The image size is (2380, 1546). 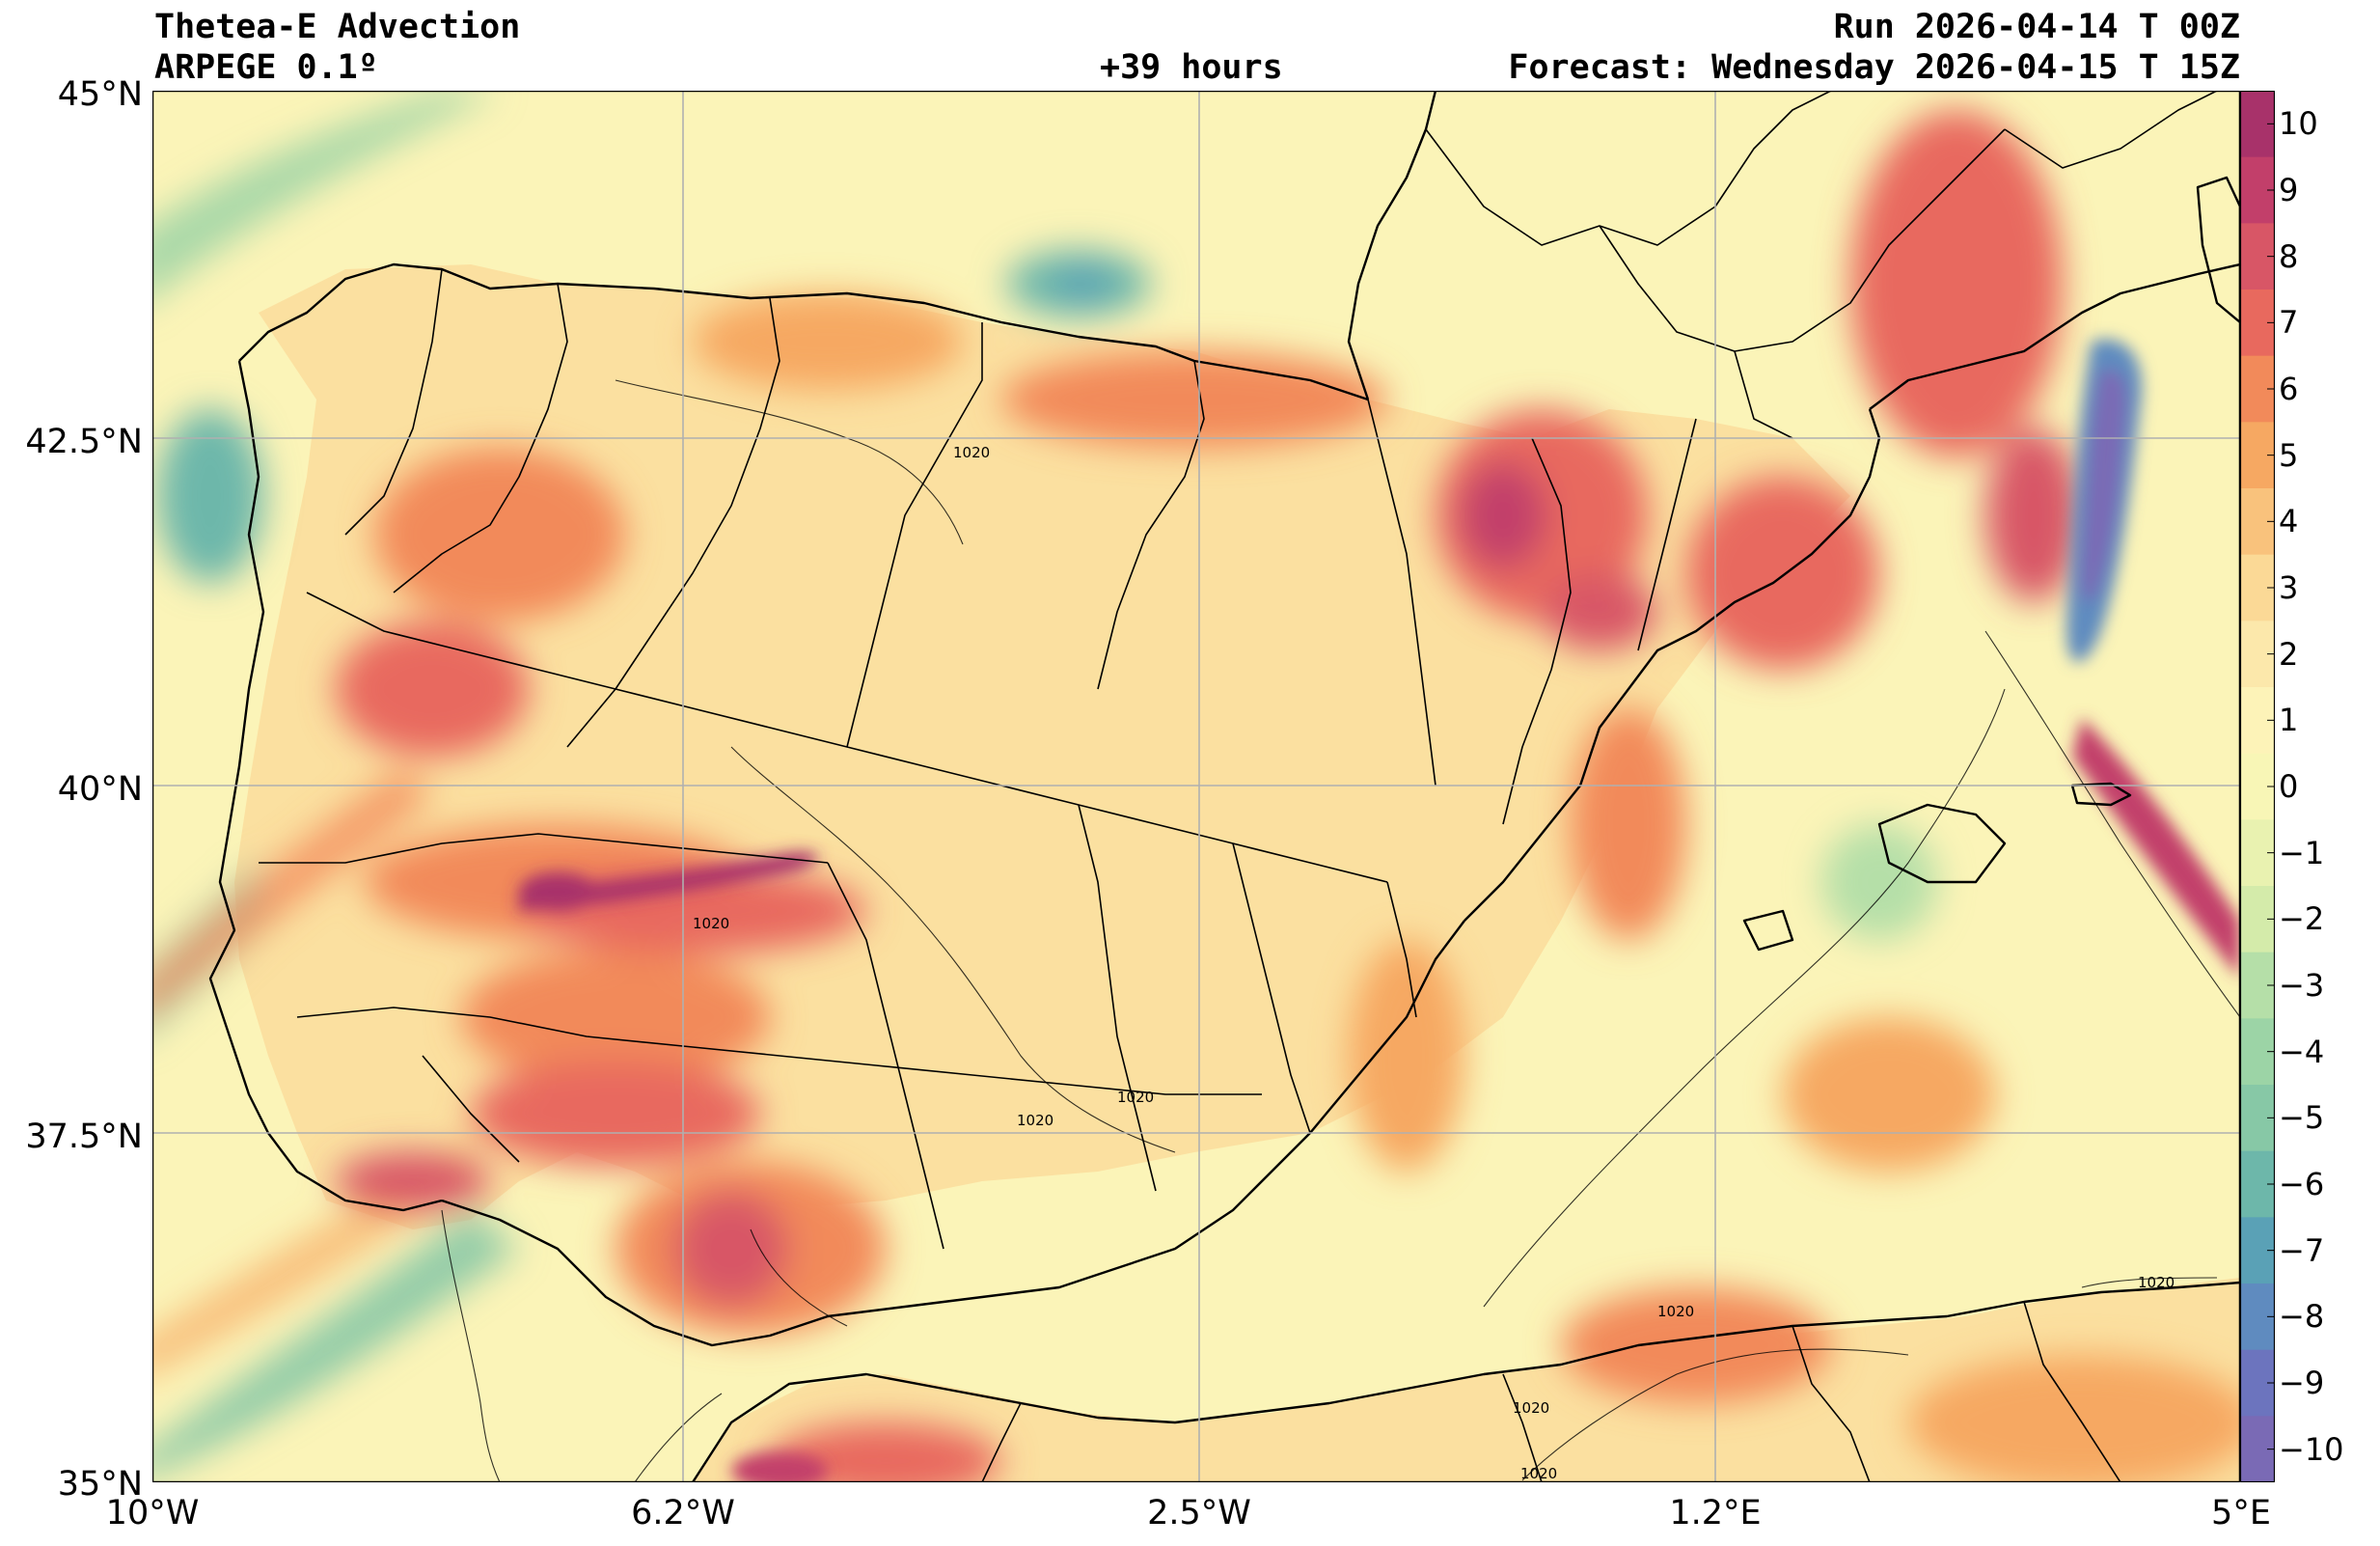 I want to click on lon-label-5e: 5°E, so click(x=2241, y=1513).